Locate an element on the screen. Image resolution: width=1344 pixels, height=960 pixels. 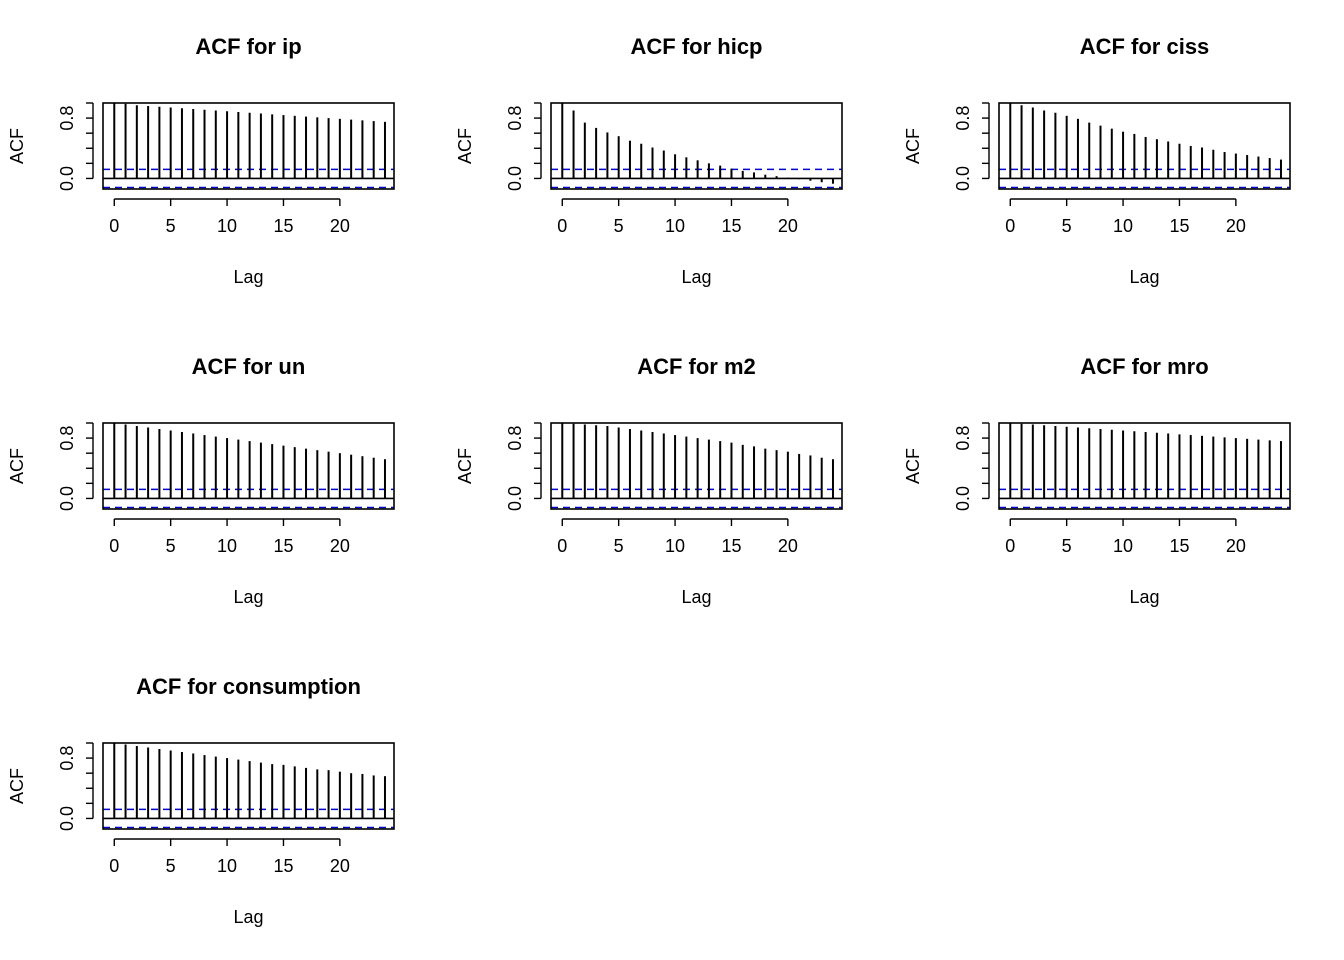
panel-title: ACF for un is located at coordinates (249, 366).